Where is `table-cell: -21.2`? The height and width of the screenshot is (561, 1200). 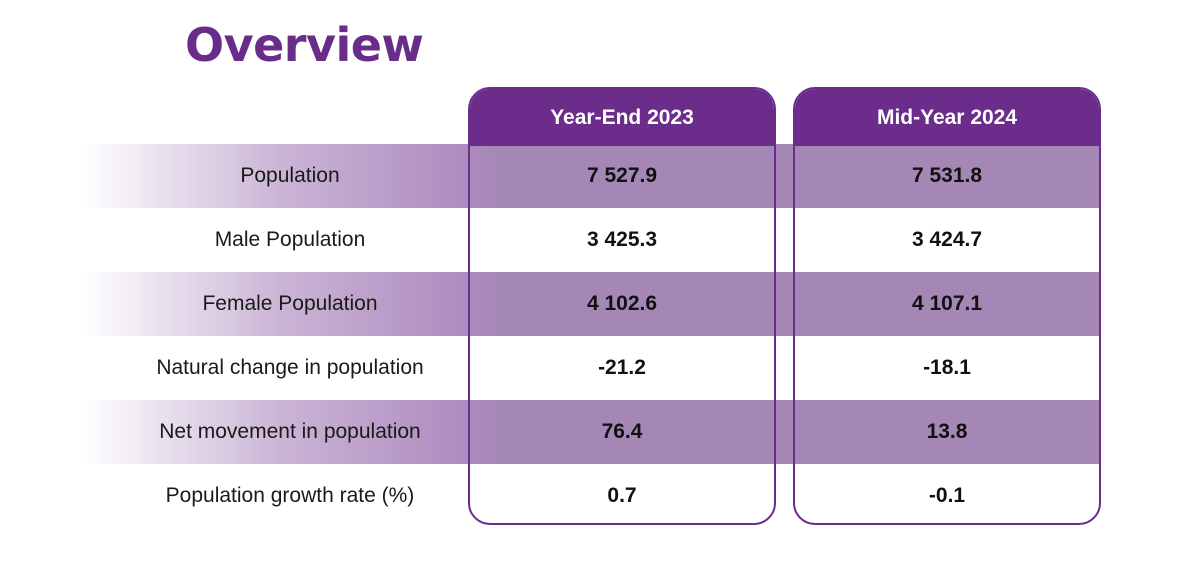 table-cell: -21.2 is located at coordinates (622, 367).